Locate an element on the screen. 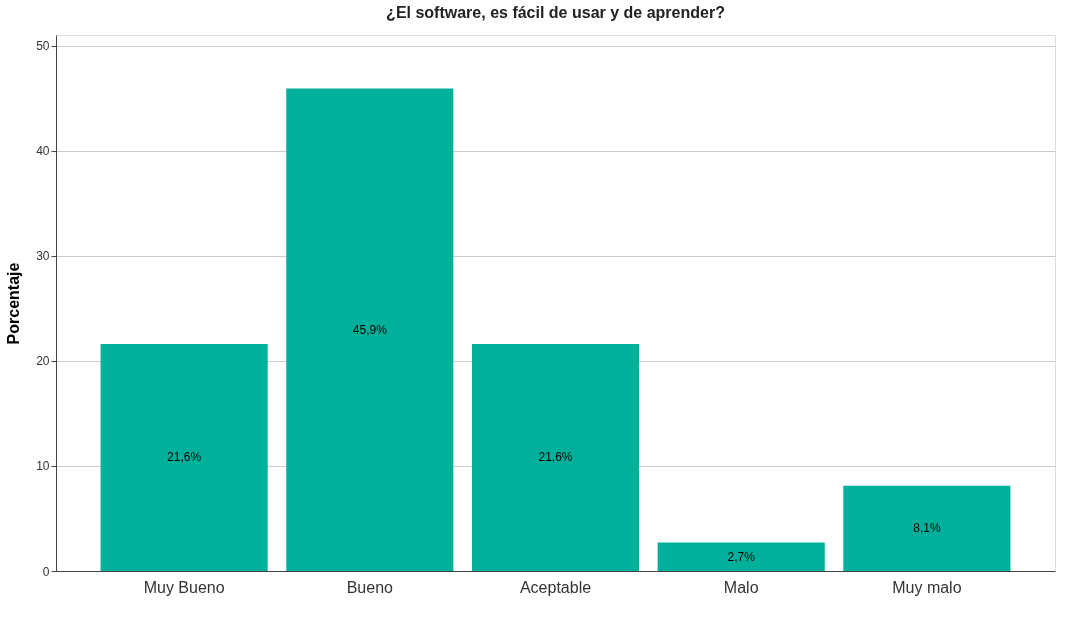 The image size is (1067, 641). x-tick-label: Bueno is located at coordinates (370, 587).